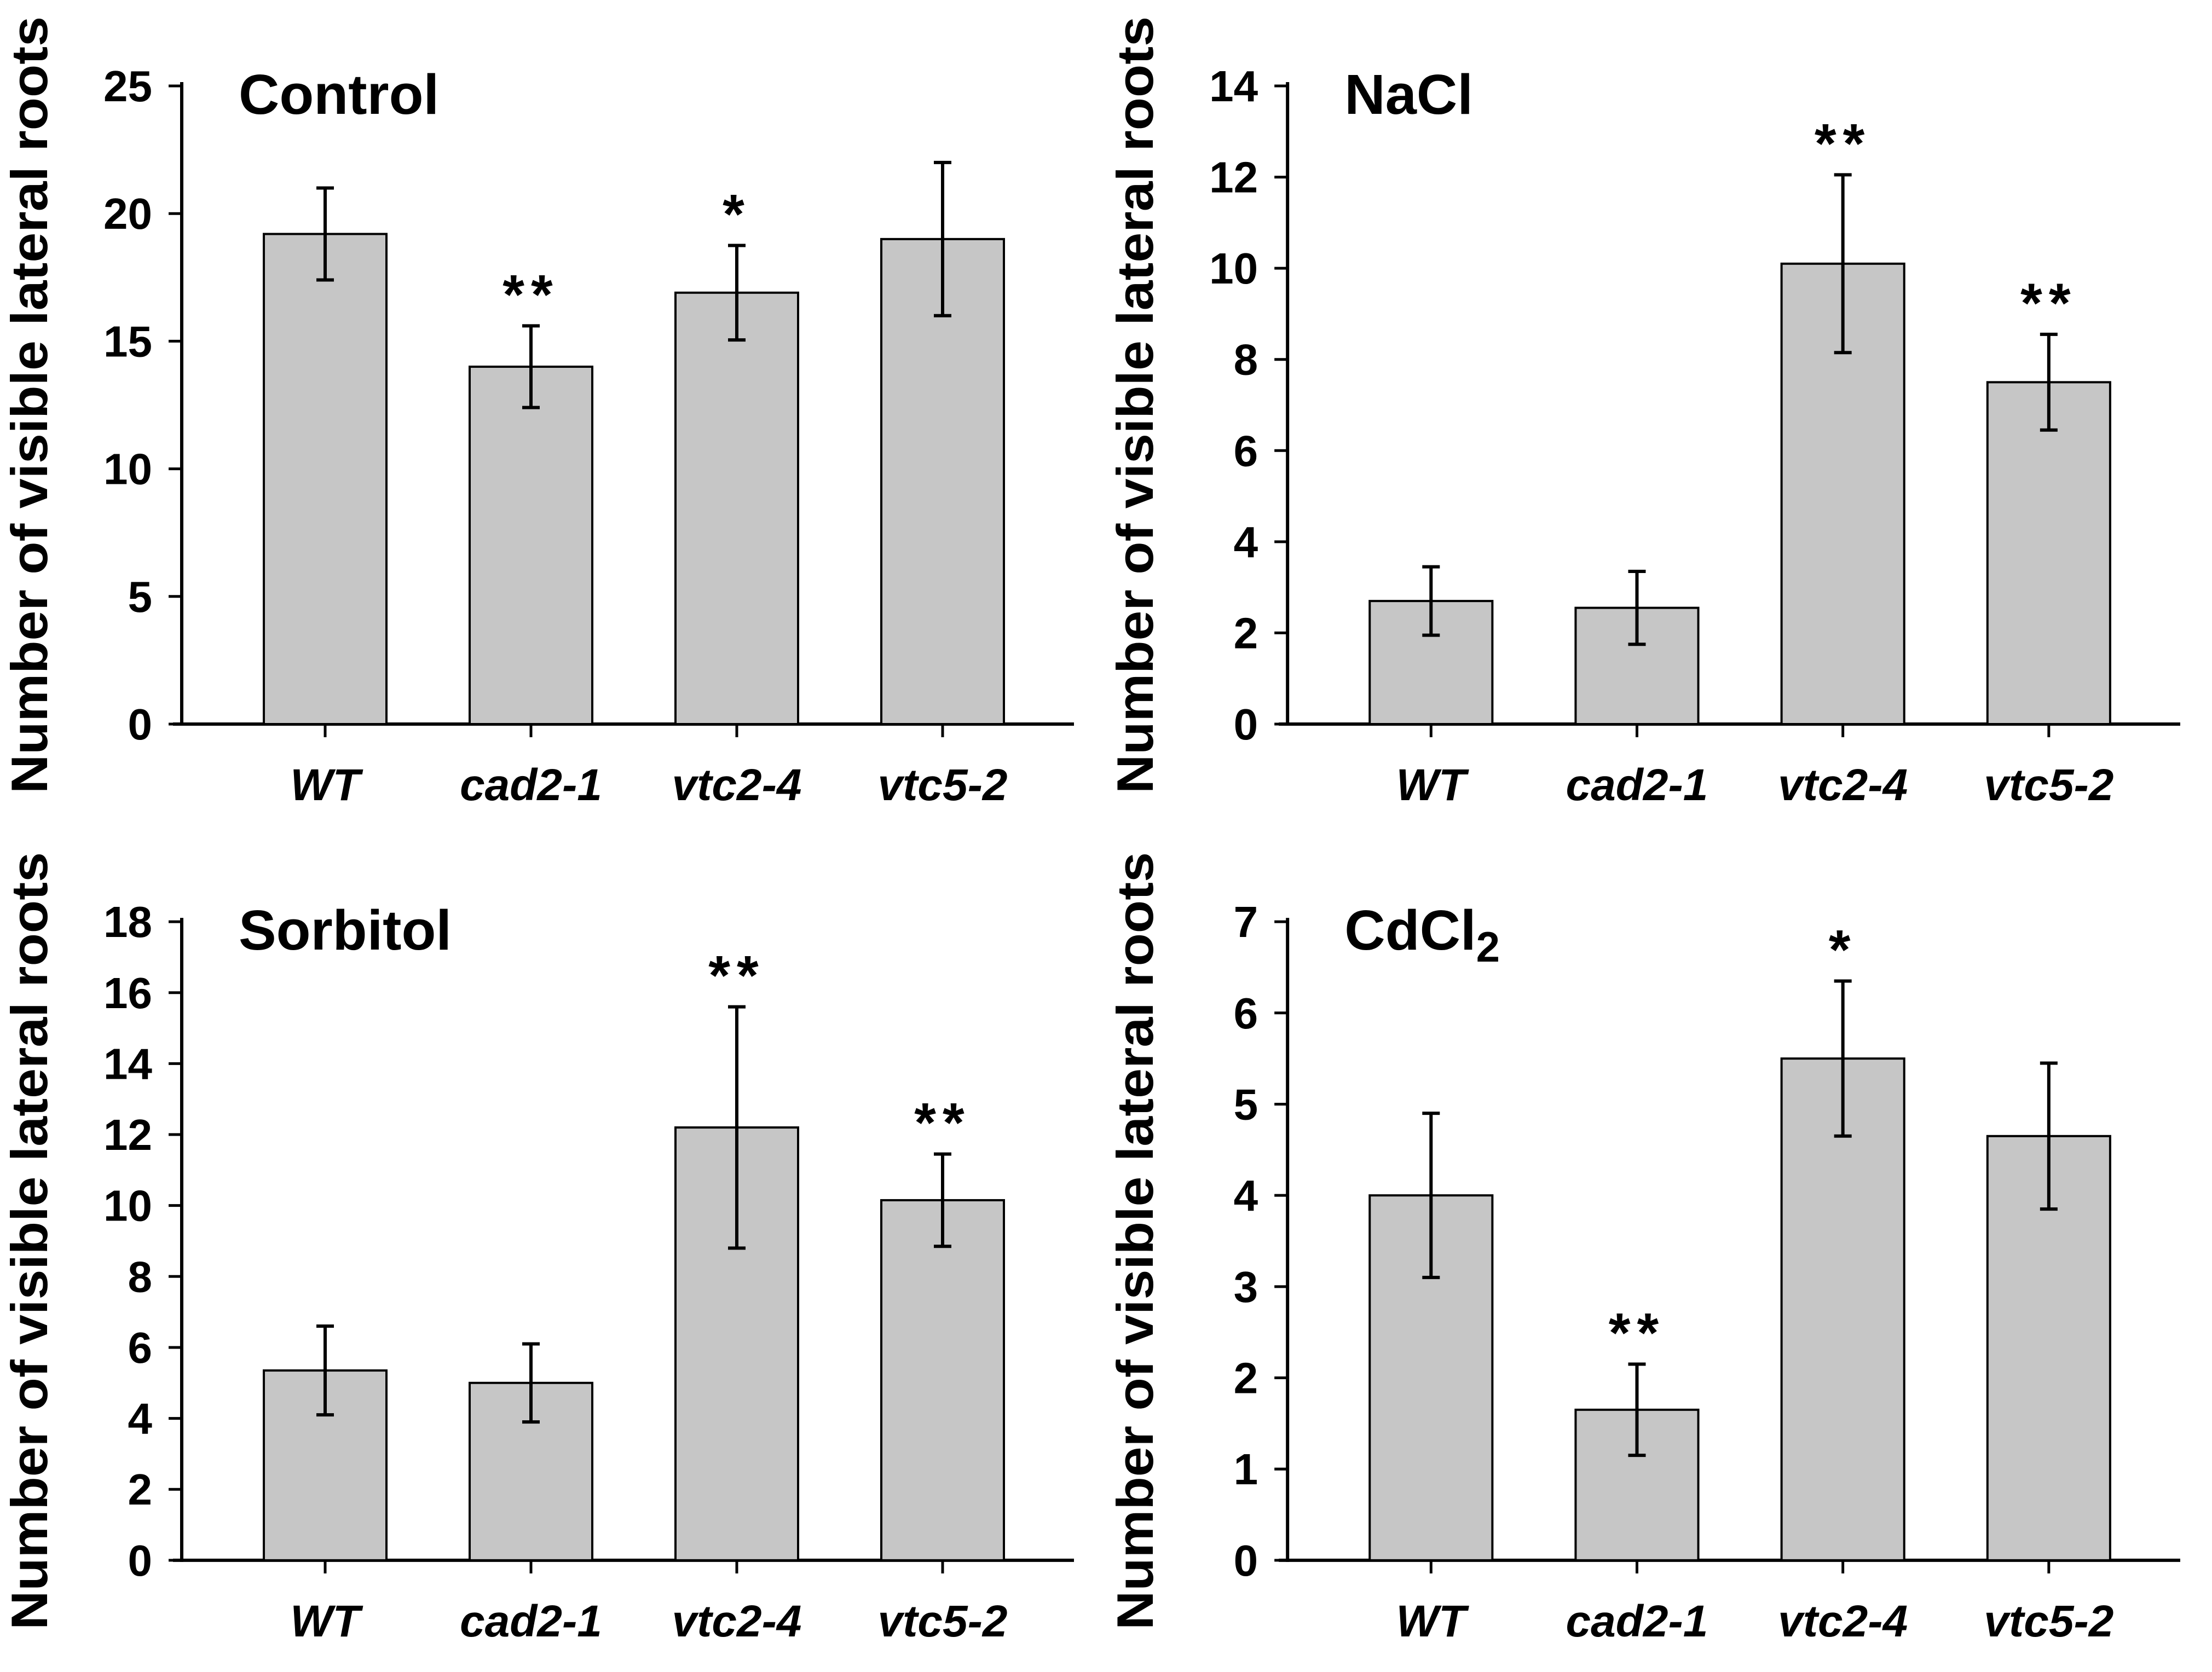 The width and height of the screenshot is (2212, 1672). What do you see at coordinates (1488, 947) in the screenshot?
I see `panel-title-subscript: 2` at bounding box center [1488, 947].